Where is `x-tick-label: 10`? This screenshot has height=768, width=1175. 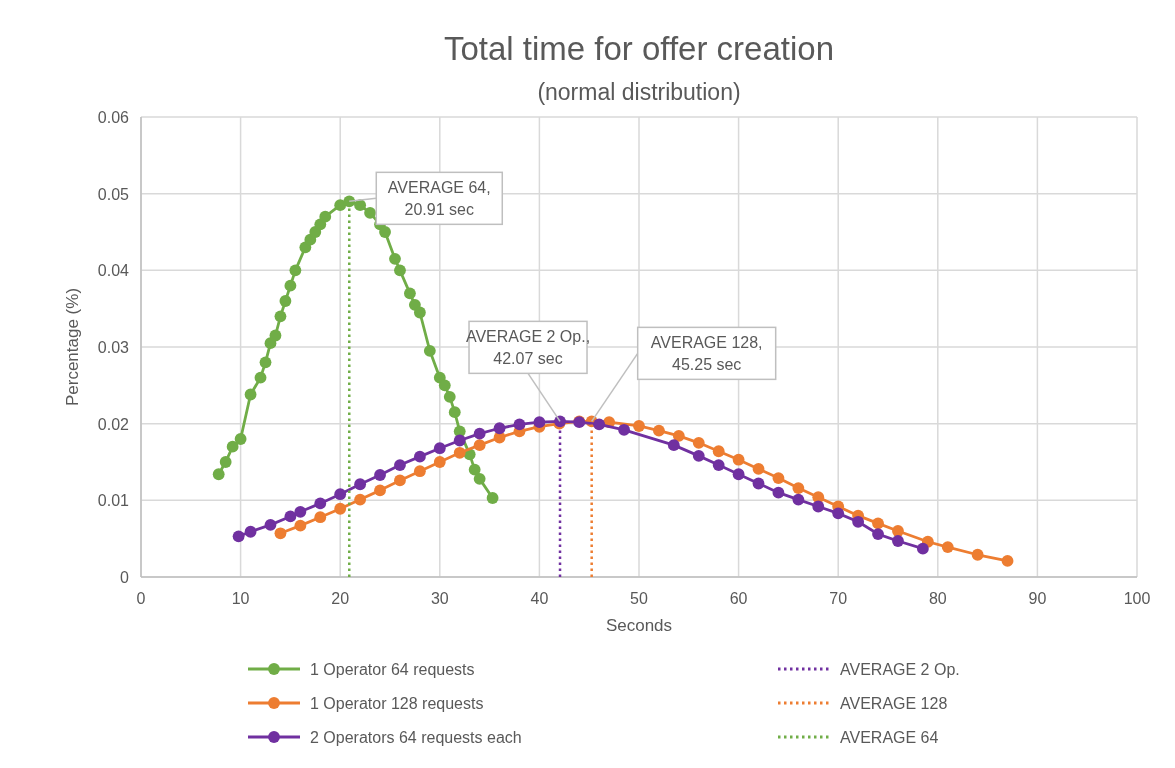 x-tick-label: 10 is located at coordinates (240, 598).